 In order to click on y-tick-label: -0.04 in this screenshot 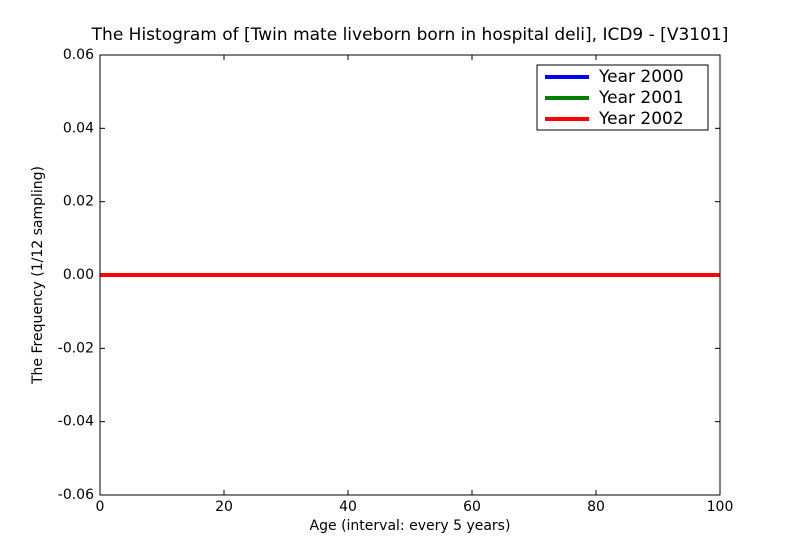, I will do `click(76, 422)`.